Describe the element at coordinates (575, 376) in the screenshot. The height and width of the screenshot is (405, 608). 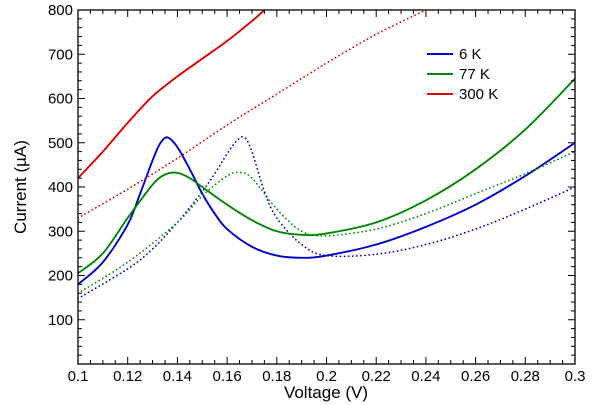
I see `x-tick-label: 0.3` at that location.